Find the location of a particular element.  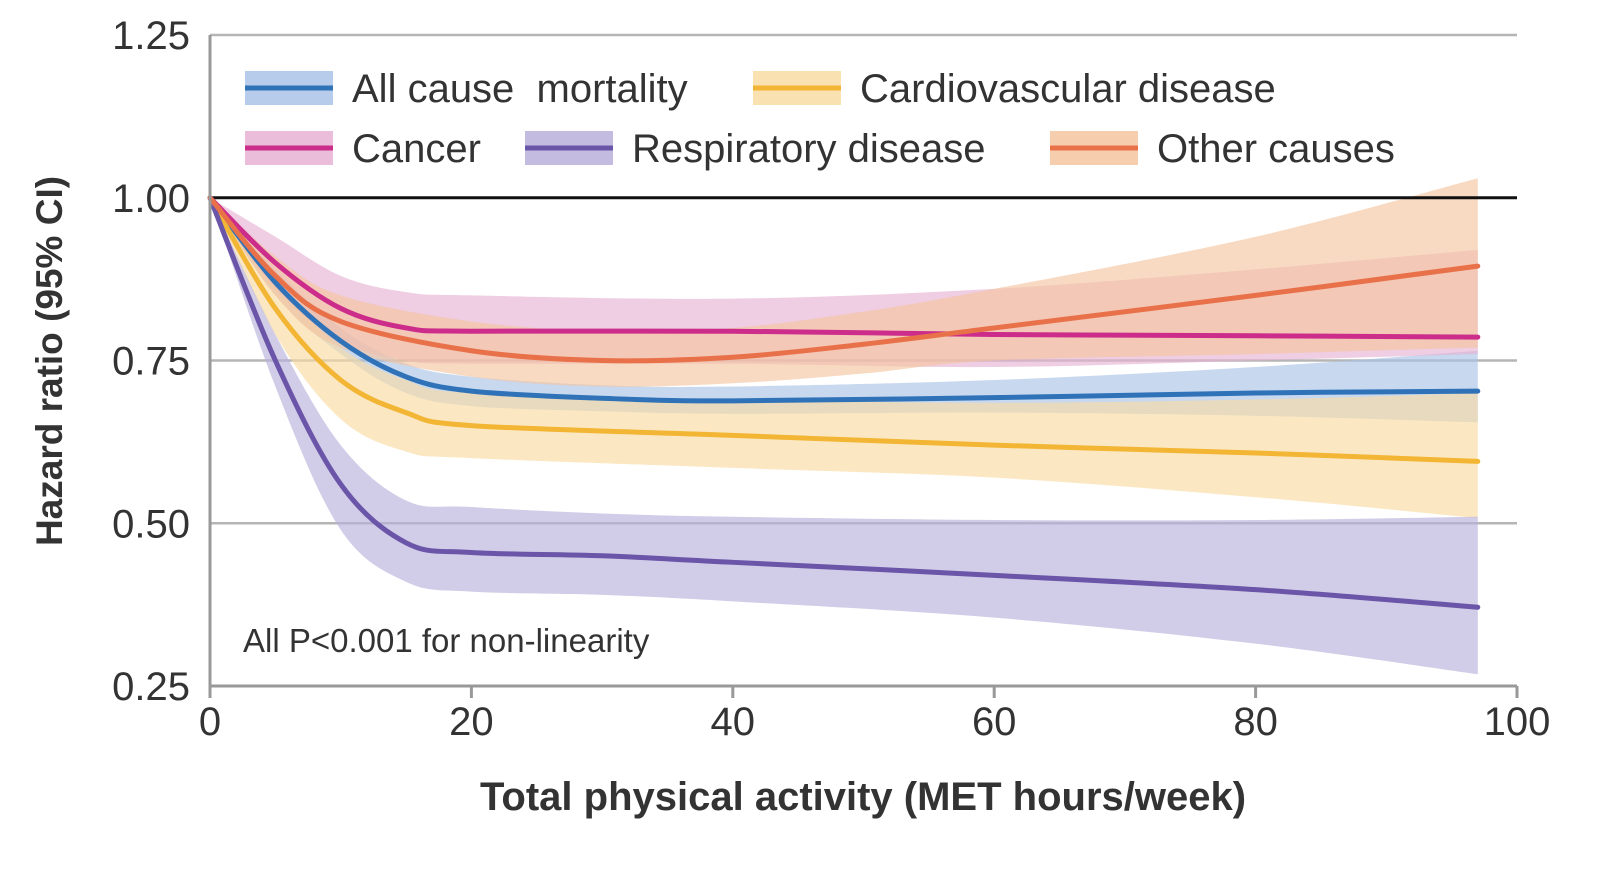

y-tick-label: 1.25 is located at coordinates (151, 36).